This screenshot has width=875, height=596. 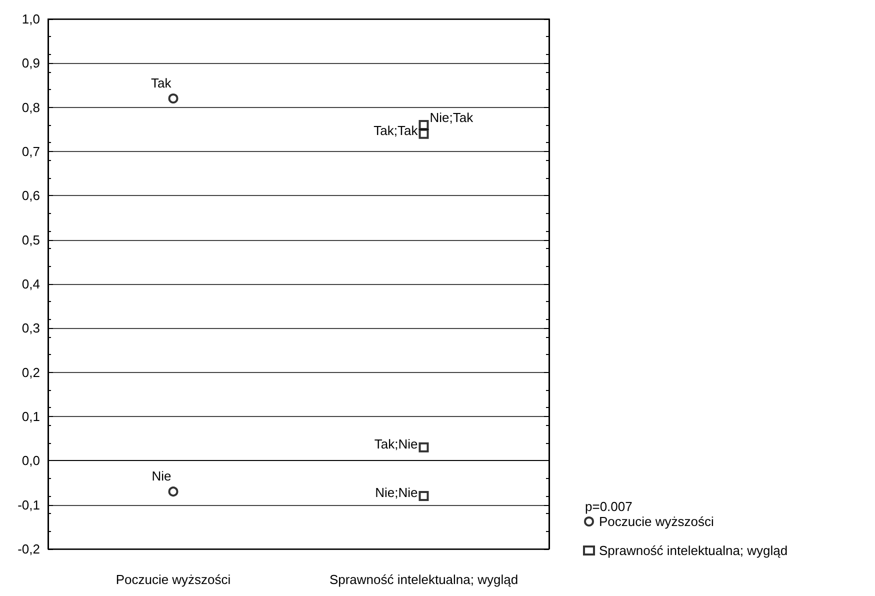 I want to click on y-tick-label: 0,9, so click(x=31, y=63).